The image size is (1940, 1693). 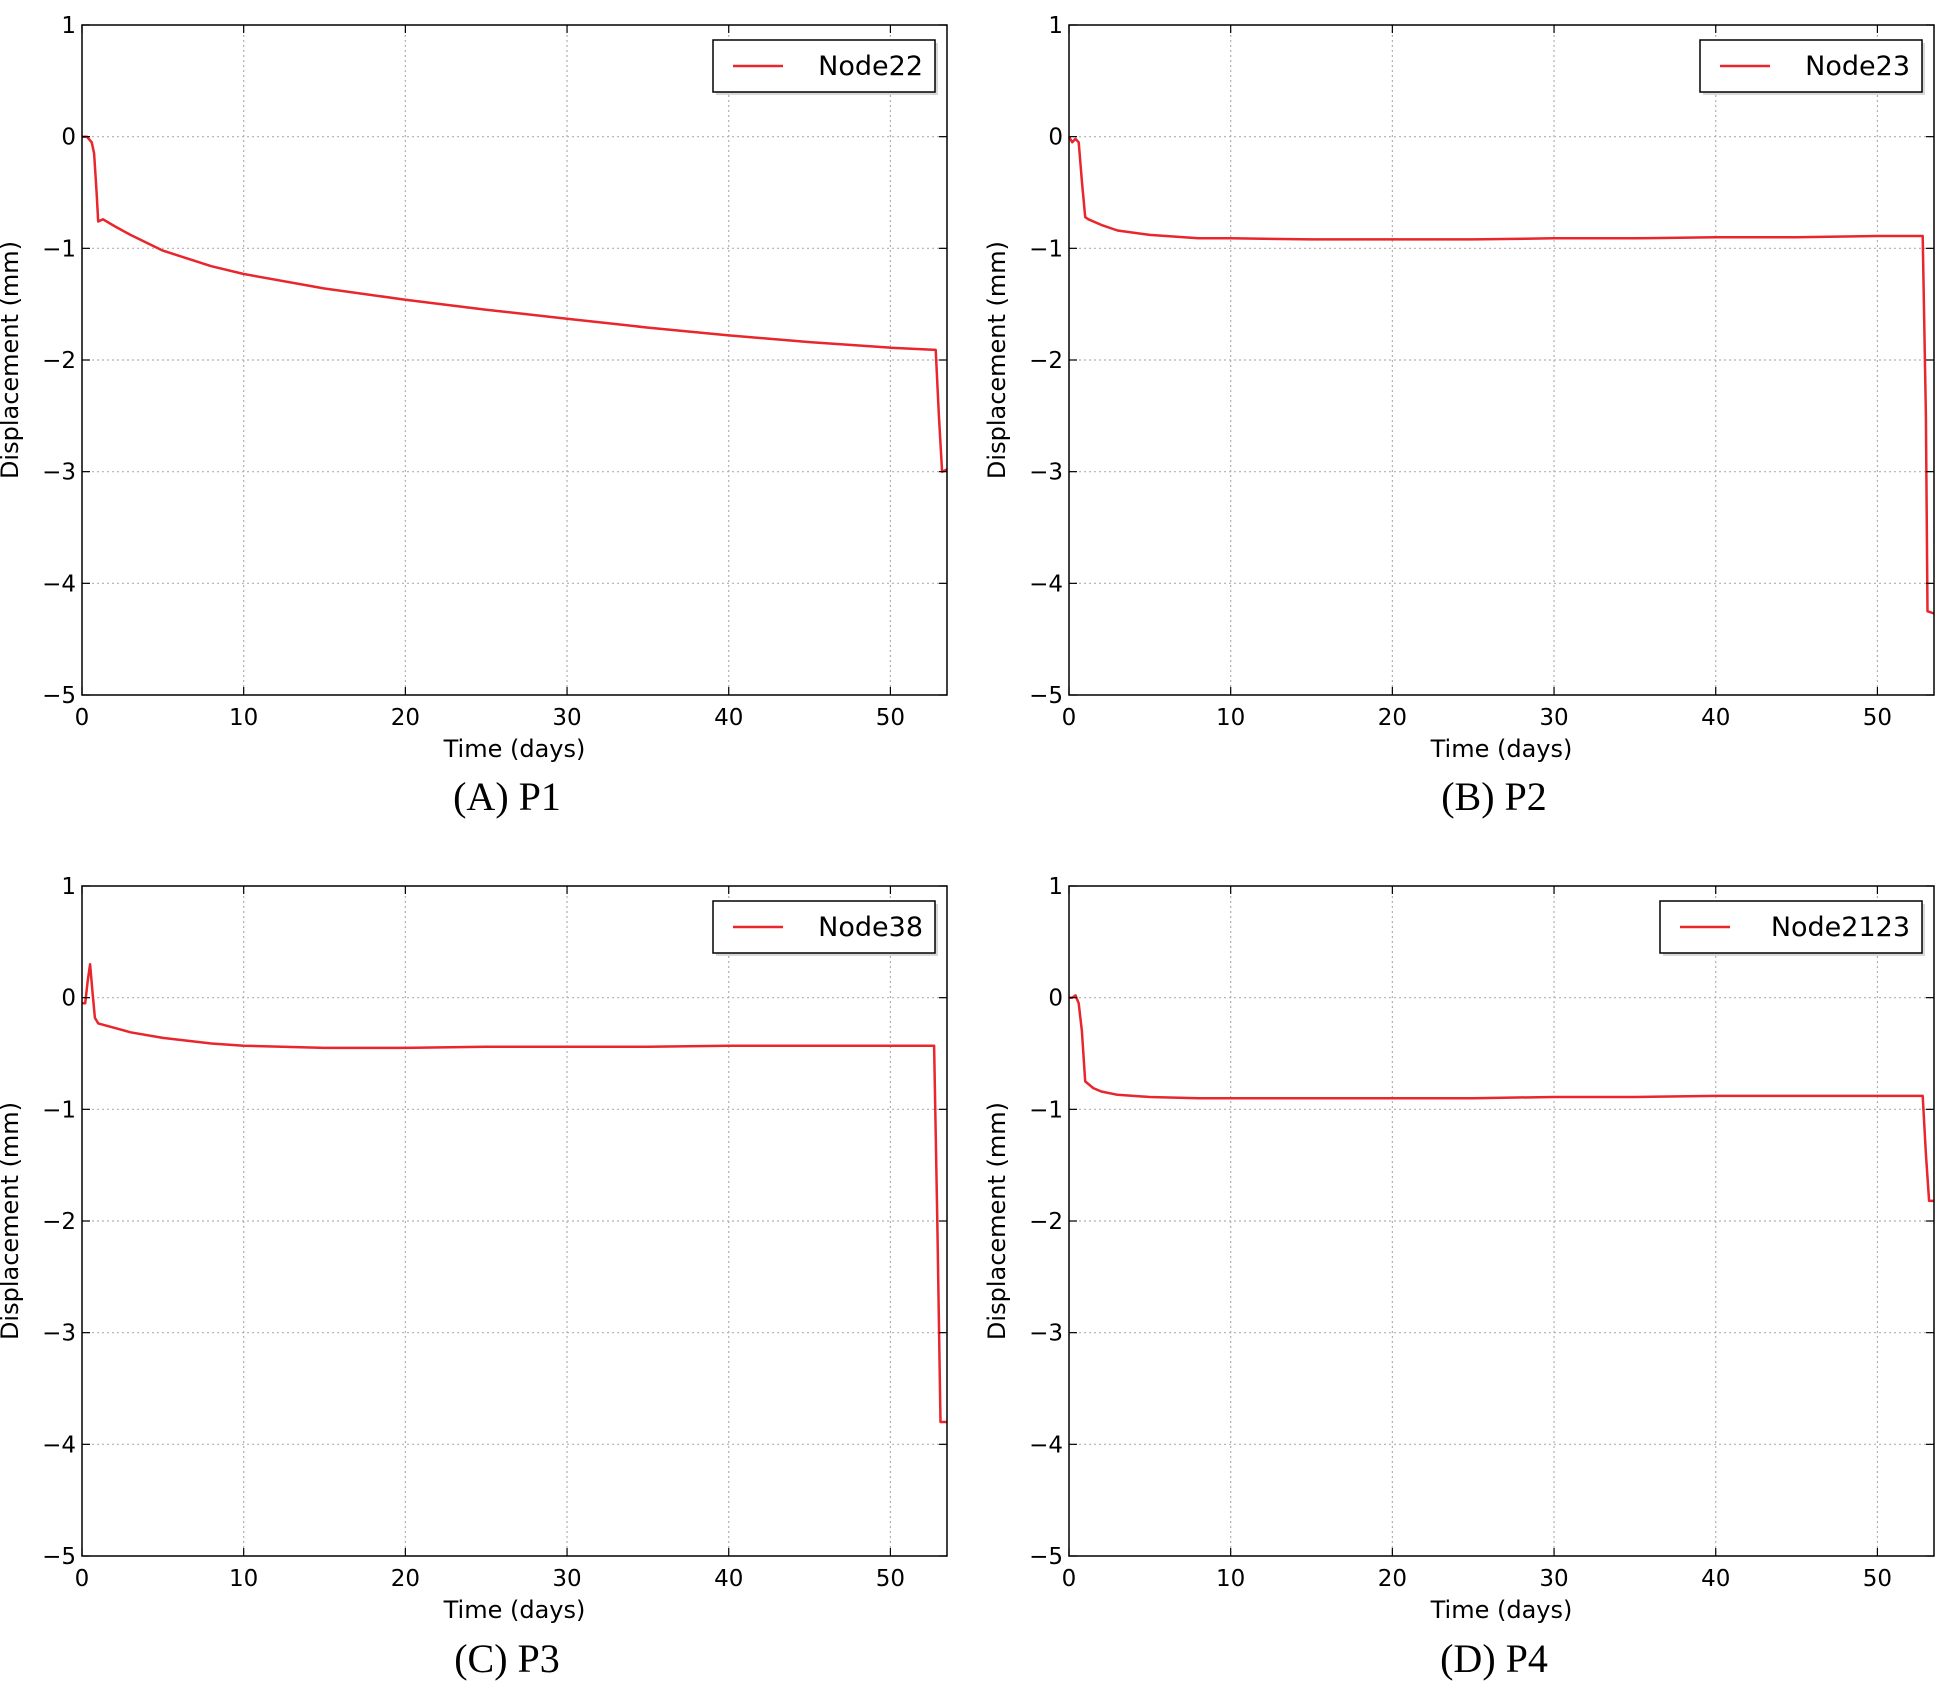 What do you see at coordinates (507, 1658) in the screenshot?
I see `panel-caption: (C) P3` at bounding box center [507, 1658].